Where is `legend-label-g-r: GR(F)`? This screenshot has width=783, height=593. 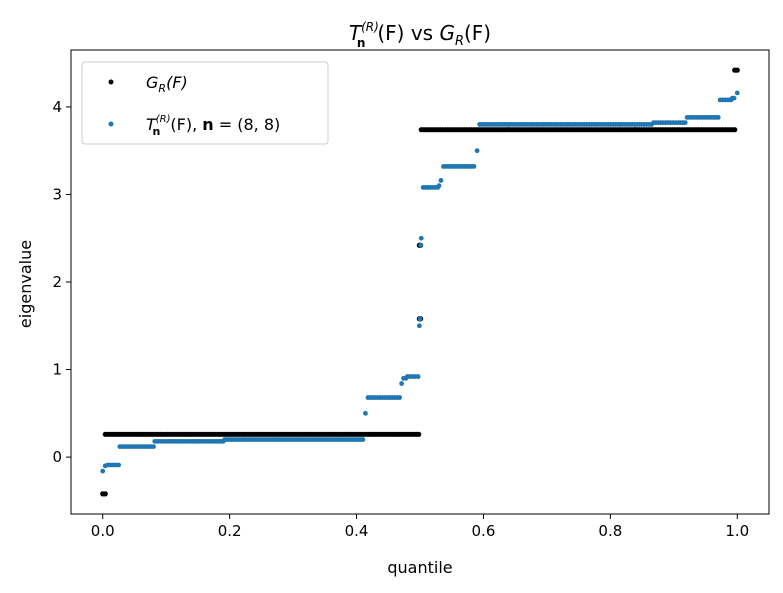 legend-label-g-r: GR(F) is located at coordinates (167, 84).